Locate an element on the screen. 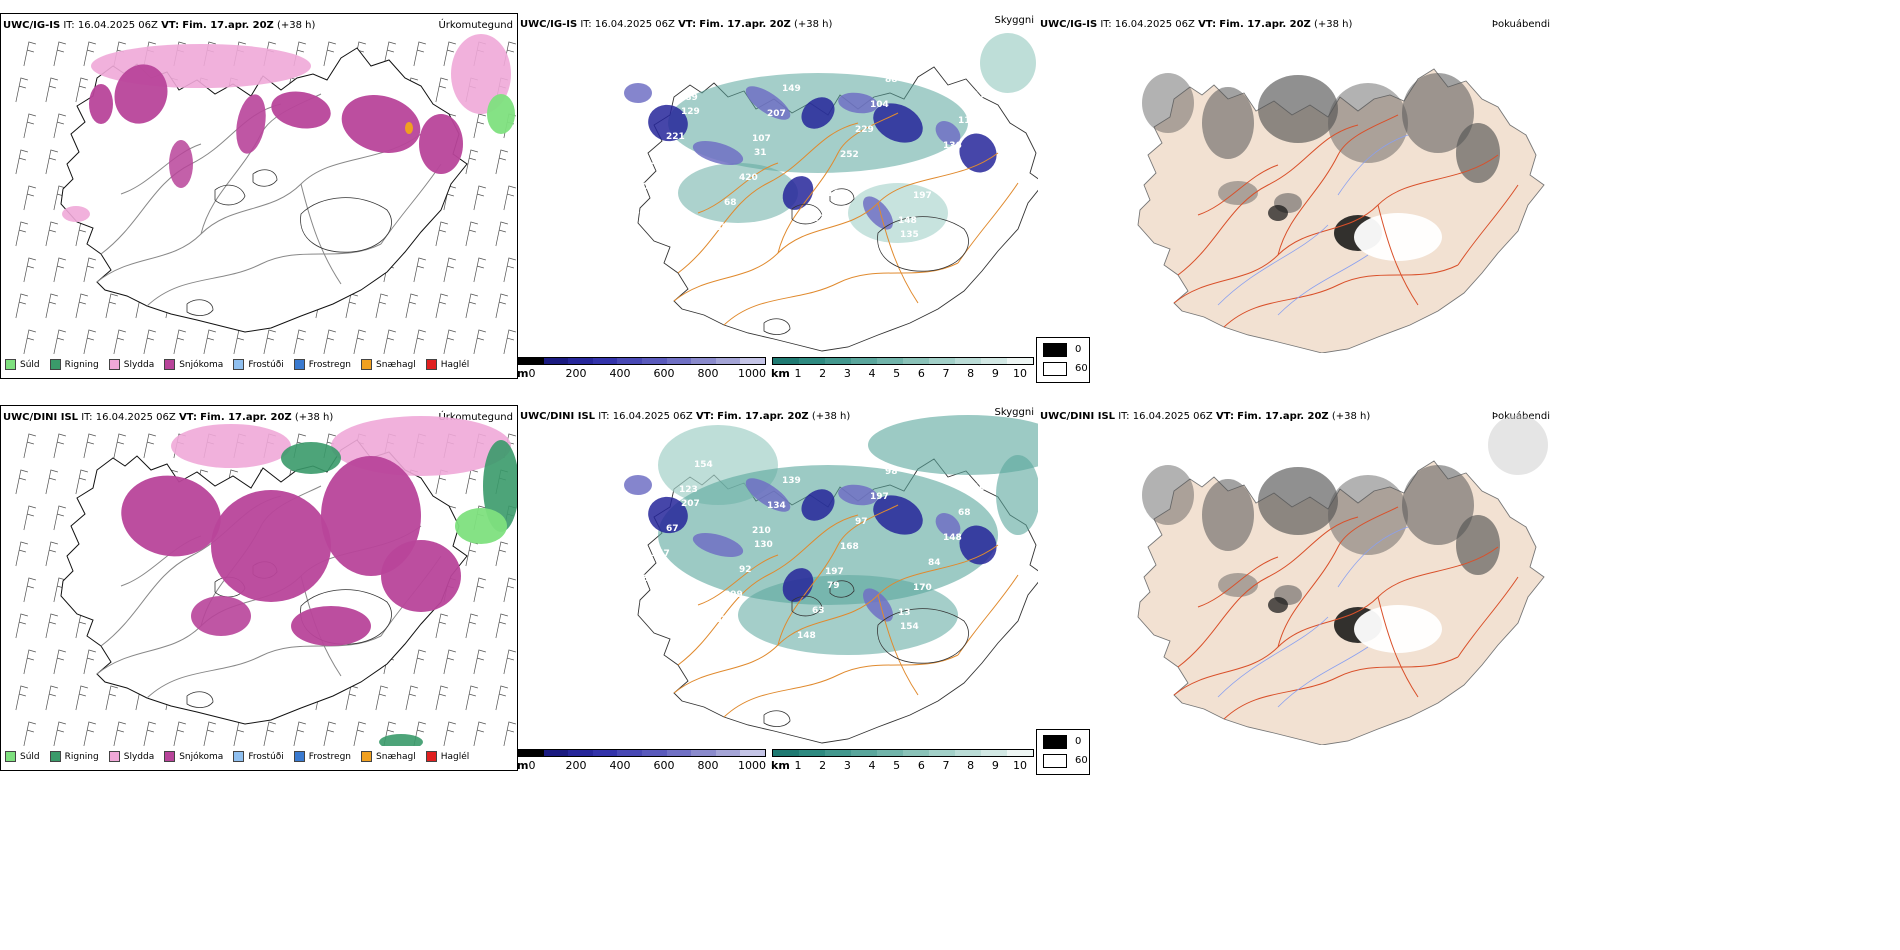 The image size is (1900, 950). ceiling-value-label: 136 is located at coordinates (952, 146).